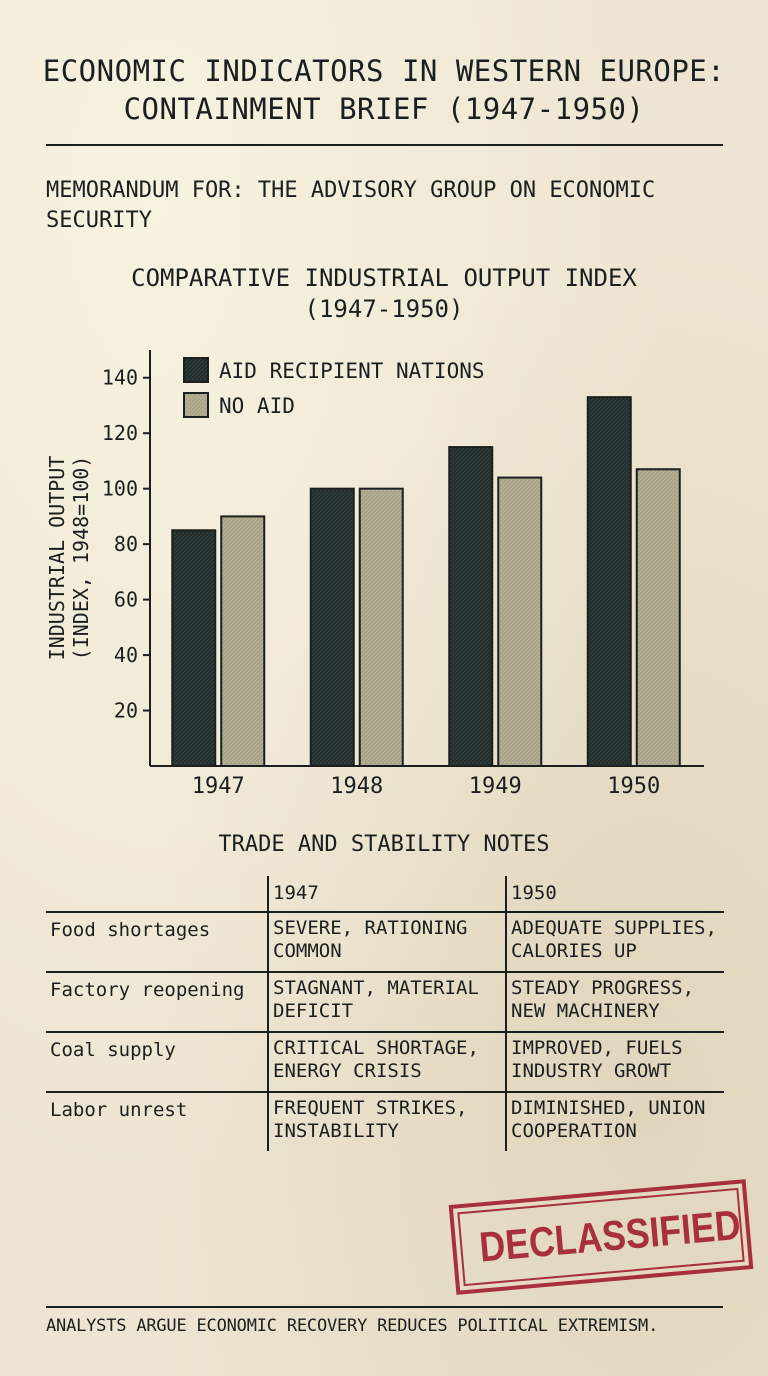  Describe the element at coordinates (384, 278) in the screenshot. I see `chart-title-line-1: COMPARATIVE INDUSTRIAL OUTPUT INDEX` at that location.